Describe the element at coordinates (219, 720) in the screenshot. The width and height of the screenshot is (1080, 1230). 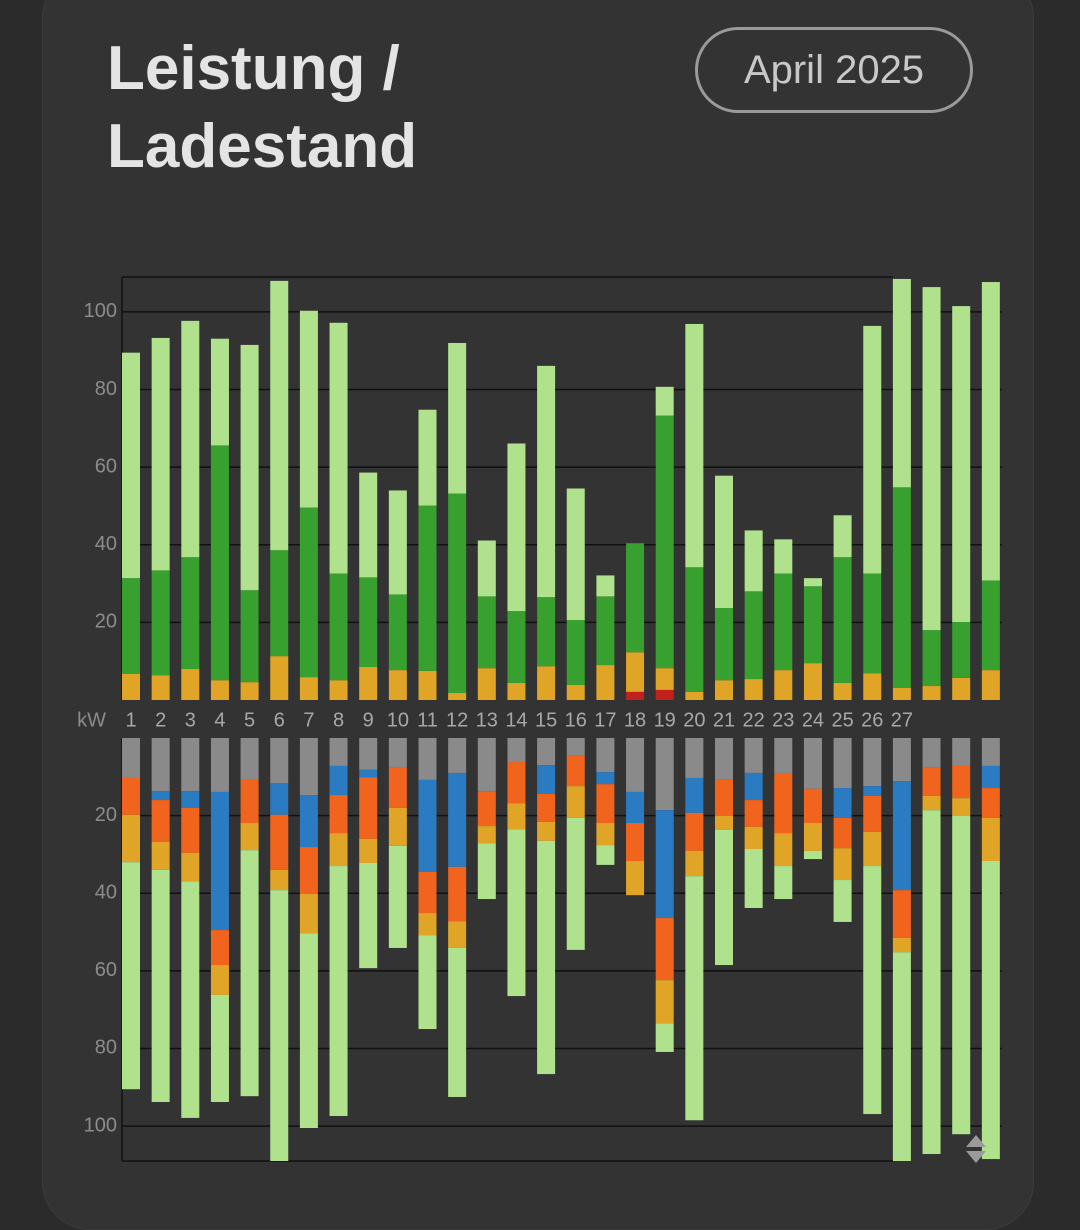
I see `x-tick-label: 4` at that location.